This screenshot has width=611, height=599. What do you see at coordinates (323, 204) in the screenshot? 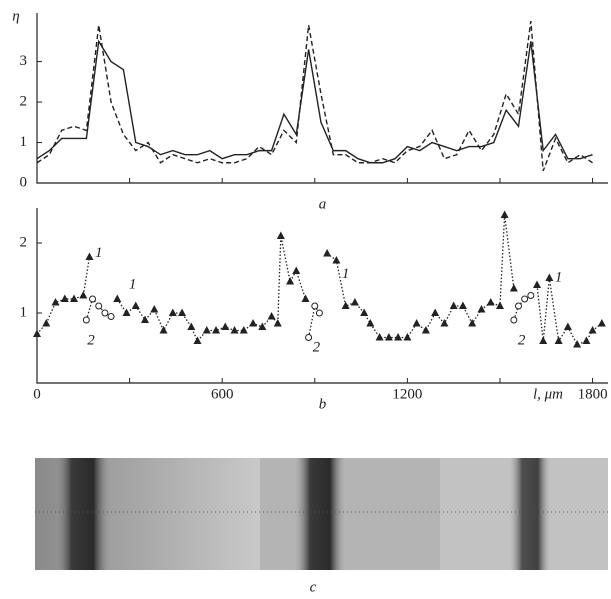
I see `panel-caption: a` at bounding box center [323, 204].